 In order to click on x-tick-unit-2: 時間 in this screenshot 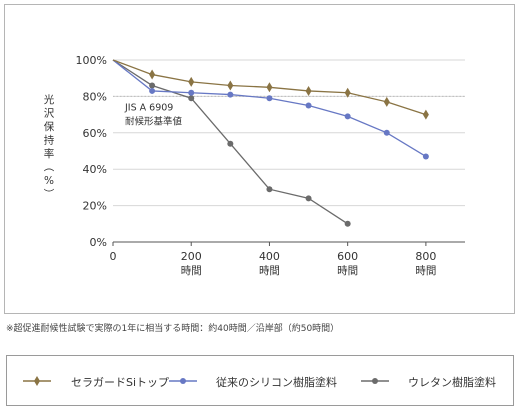, I will do `click(269, 271)`.